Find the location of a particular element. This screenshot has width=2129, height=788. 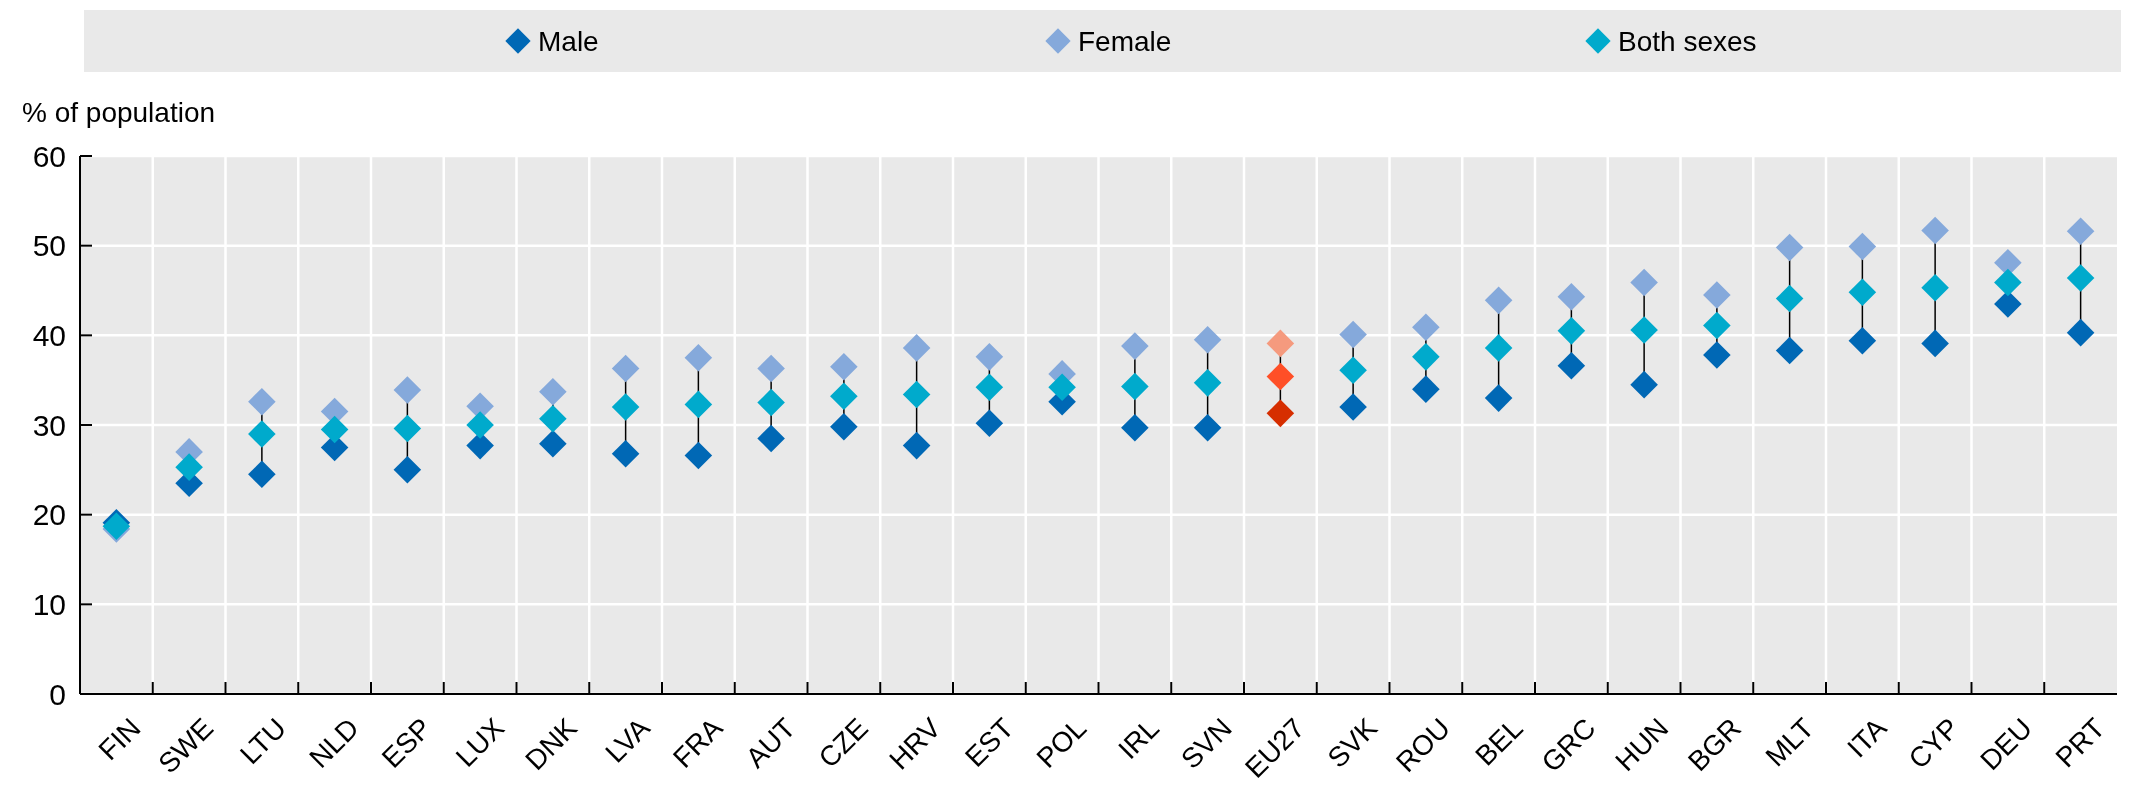

y-tick-label: 0 is located at coordinates (57, 694).